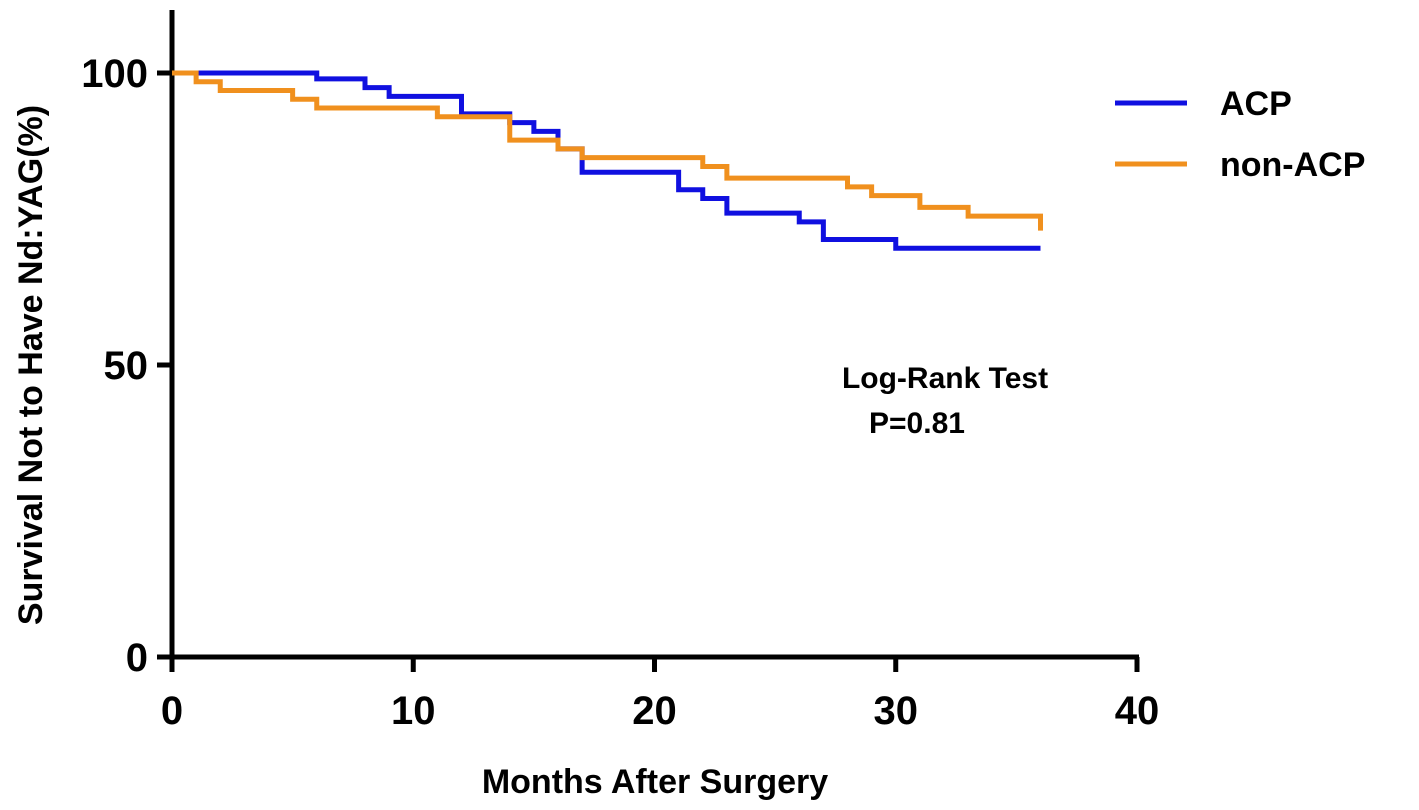 This screenshot has height=810, width=1419. I want to click on y-tick-label: 0, so click(137, 658).